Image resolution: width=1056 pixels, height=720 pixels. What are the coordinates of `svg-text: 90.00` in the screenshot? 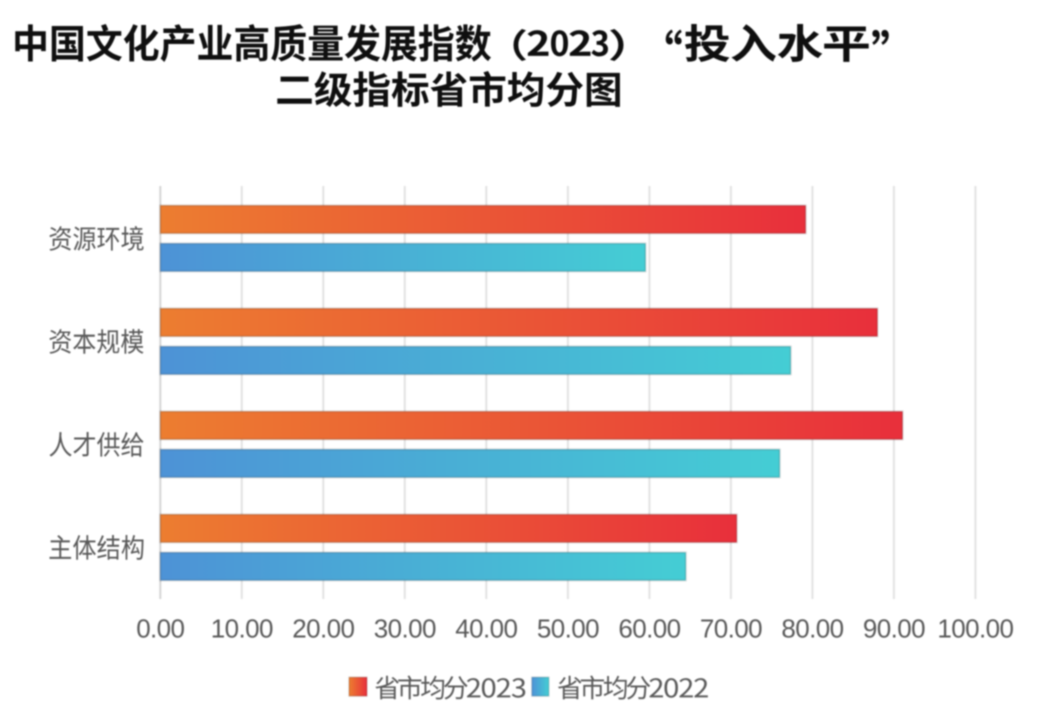 It's located at (894, 629).